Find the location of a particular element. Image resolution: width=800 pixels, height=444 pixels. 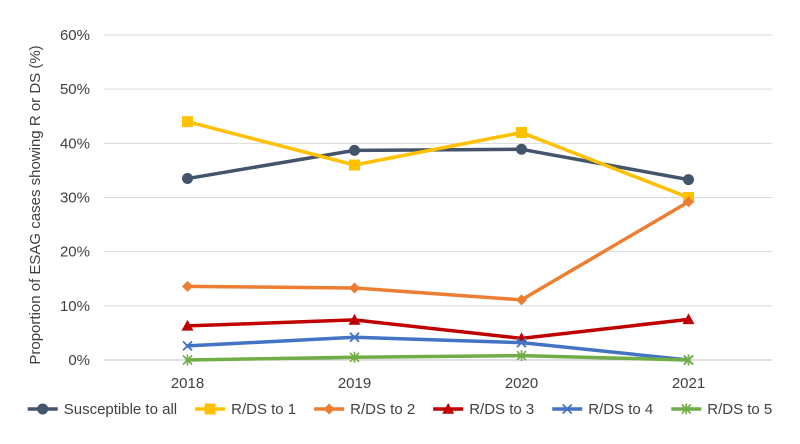

y-tick-label: 0% is located at coordinates (79, 360).